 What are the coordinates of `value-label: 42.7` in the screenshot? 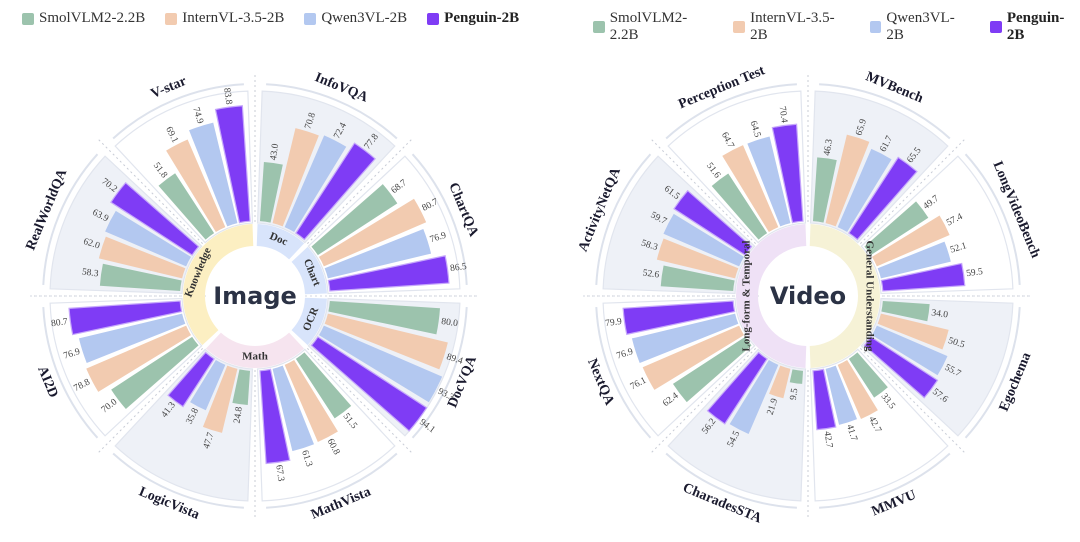 It's located at (828, 440).